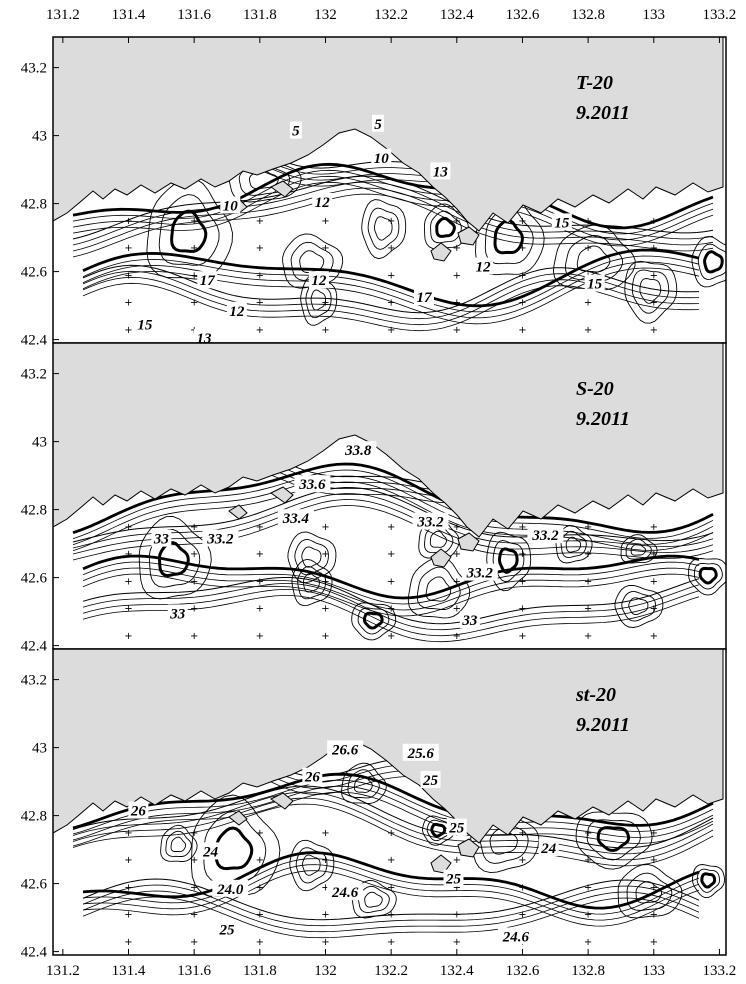 Image resolution: width=746 pixels, height=984 pixels. What do you see at coordinates (595, 695) in the screenshot?
I see `panel-title: st-20` at bounding box center [595, 695].